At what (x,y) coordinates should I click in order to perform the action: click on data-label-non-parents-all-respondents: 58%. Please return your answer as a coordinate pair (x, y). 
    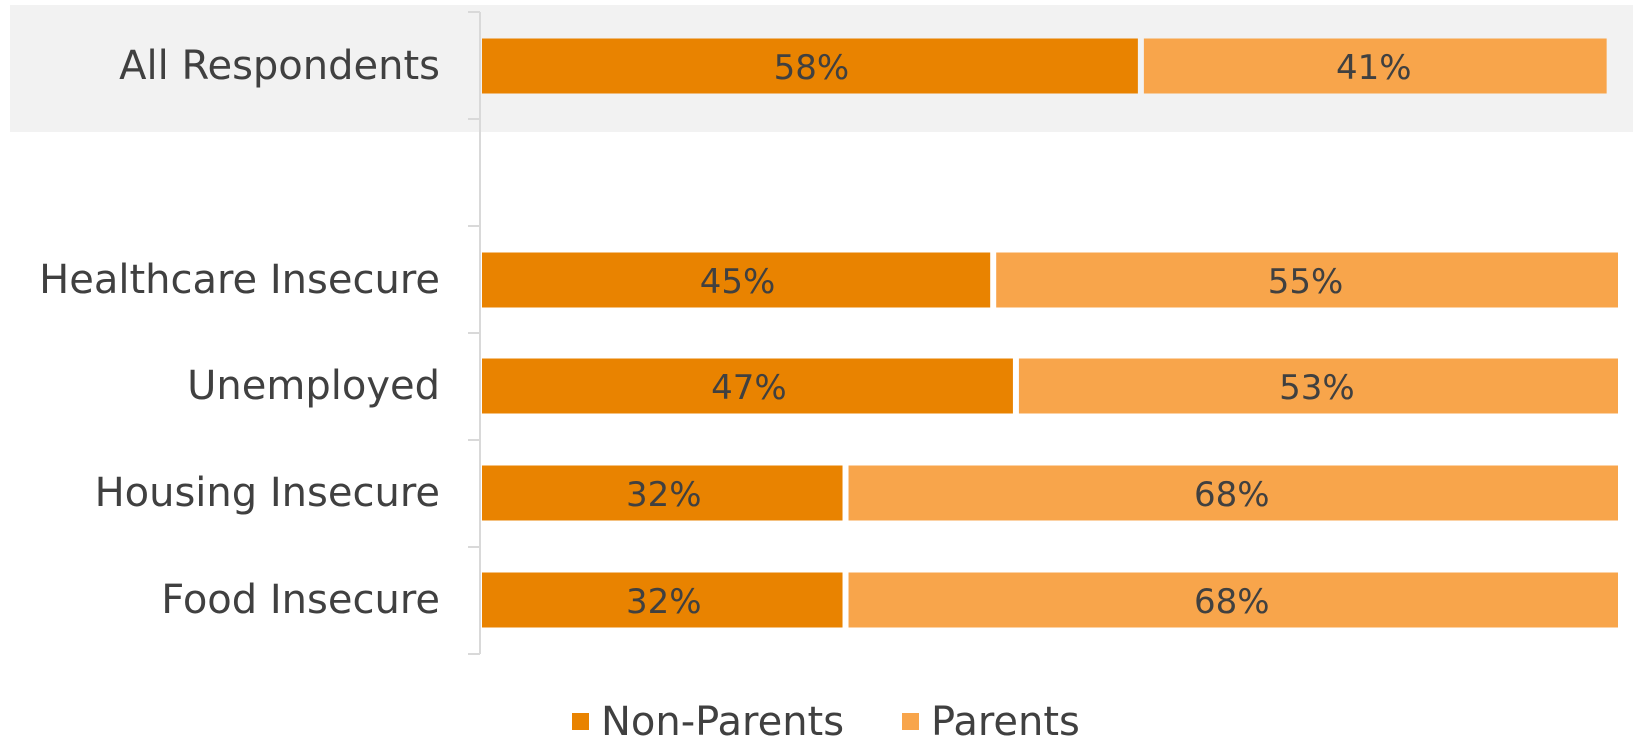
    Looking at the image, I should click on (812, 68).